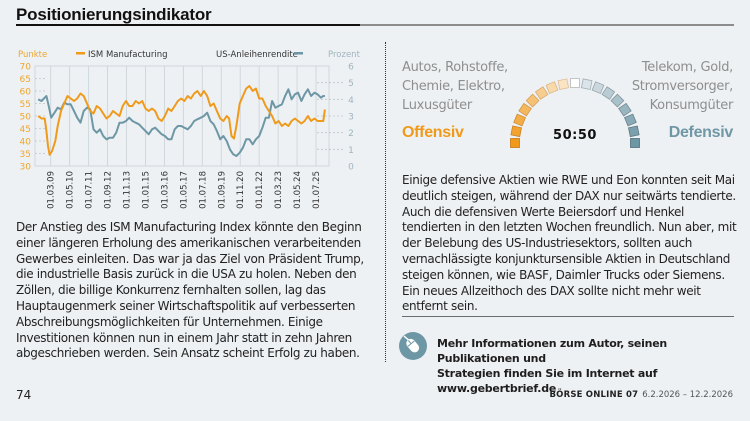 This screenshot has width=750, height=421. I want to click on legend-swatch-ism, so click(80, 53).